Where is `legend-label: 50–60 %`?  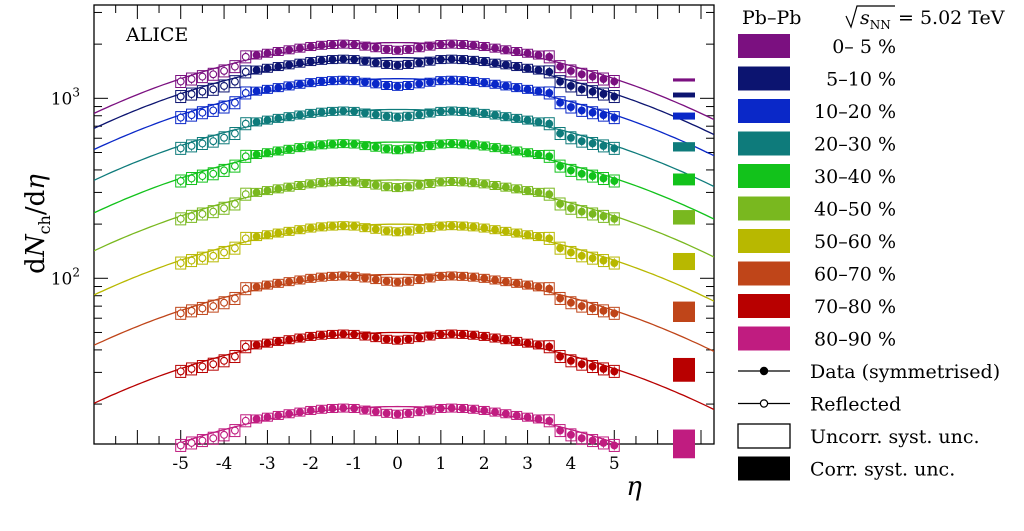
legend-label: 50–60 % is located at coordinates (855, 242).